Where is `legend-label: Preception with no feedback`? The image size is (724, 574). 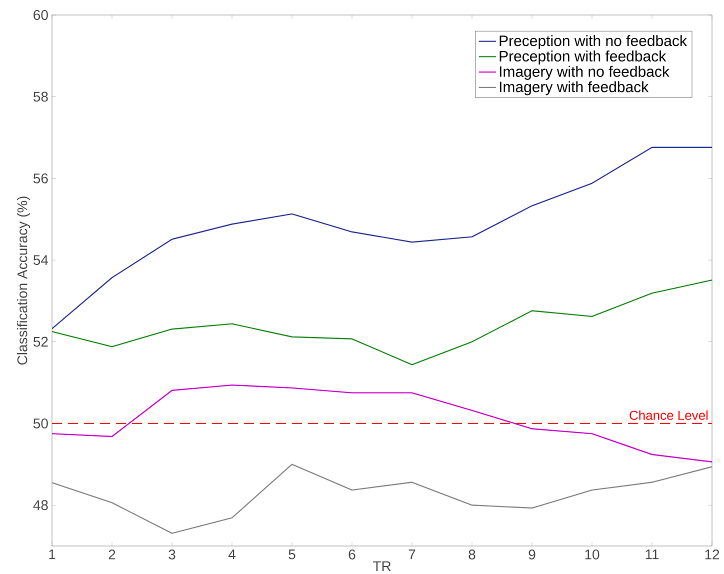
legend-label: Preception with no feedback is located at coordinates (593, 42).